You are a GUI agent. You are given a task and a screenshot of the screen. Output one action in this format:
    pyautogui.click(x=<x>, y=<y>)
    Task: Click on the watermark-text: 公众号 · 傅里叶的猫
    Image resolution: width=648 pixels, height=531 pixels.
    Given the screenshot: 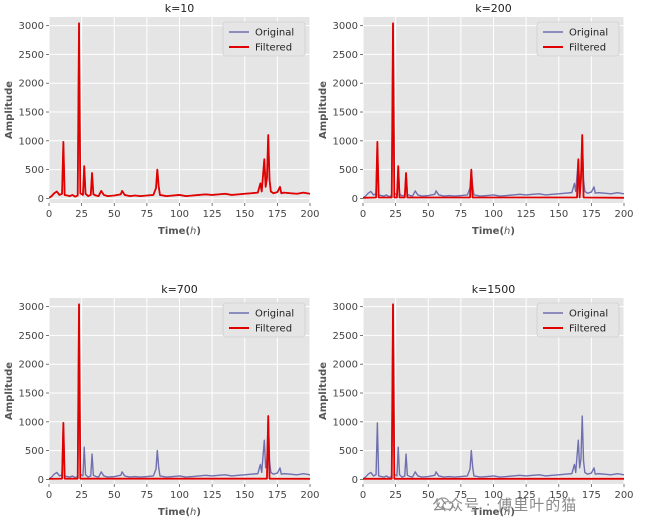 What is the action you would take?
    pyautogui.click(x=505, y=505)
    